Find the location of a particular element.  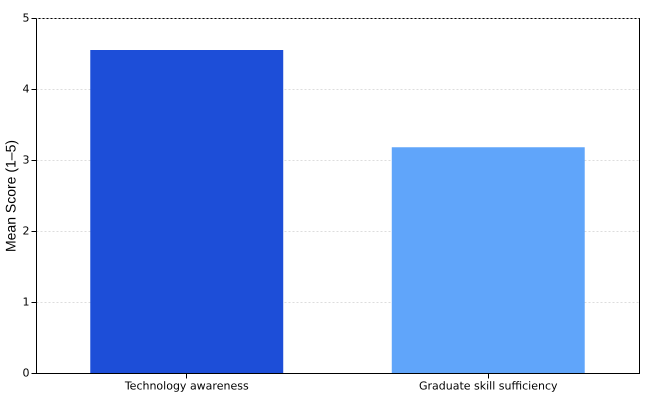

y-axis-title: Mean Score (1–5) is located at coordinates (10, 196).